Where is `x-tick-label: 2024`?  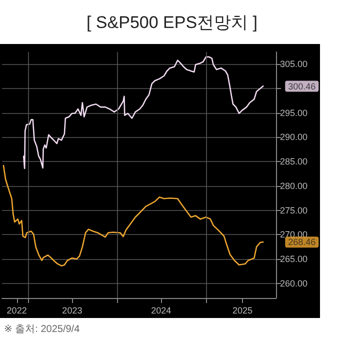 x-tick-label: 2024 is located at coordinates (161, 311).